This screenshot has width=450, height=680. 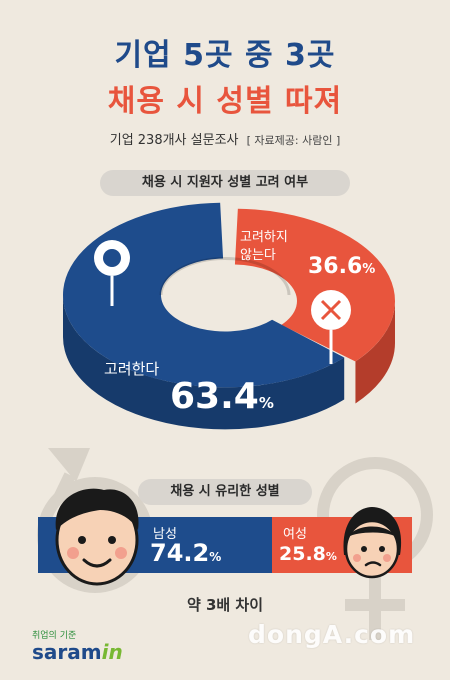 What do you see at coordinates (314, 285) in the screenshot?
I see `not-consider-slice-top` at bounding box center [314, 285].